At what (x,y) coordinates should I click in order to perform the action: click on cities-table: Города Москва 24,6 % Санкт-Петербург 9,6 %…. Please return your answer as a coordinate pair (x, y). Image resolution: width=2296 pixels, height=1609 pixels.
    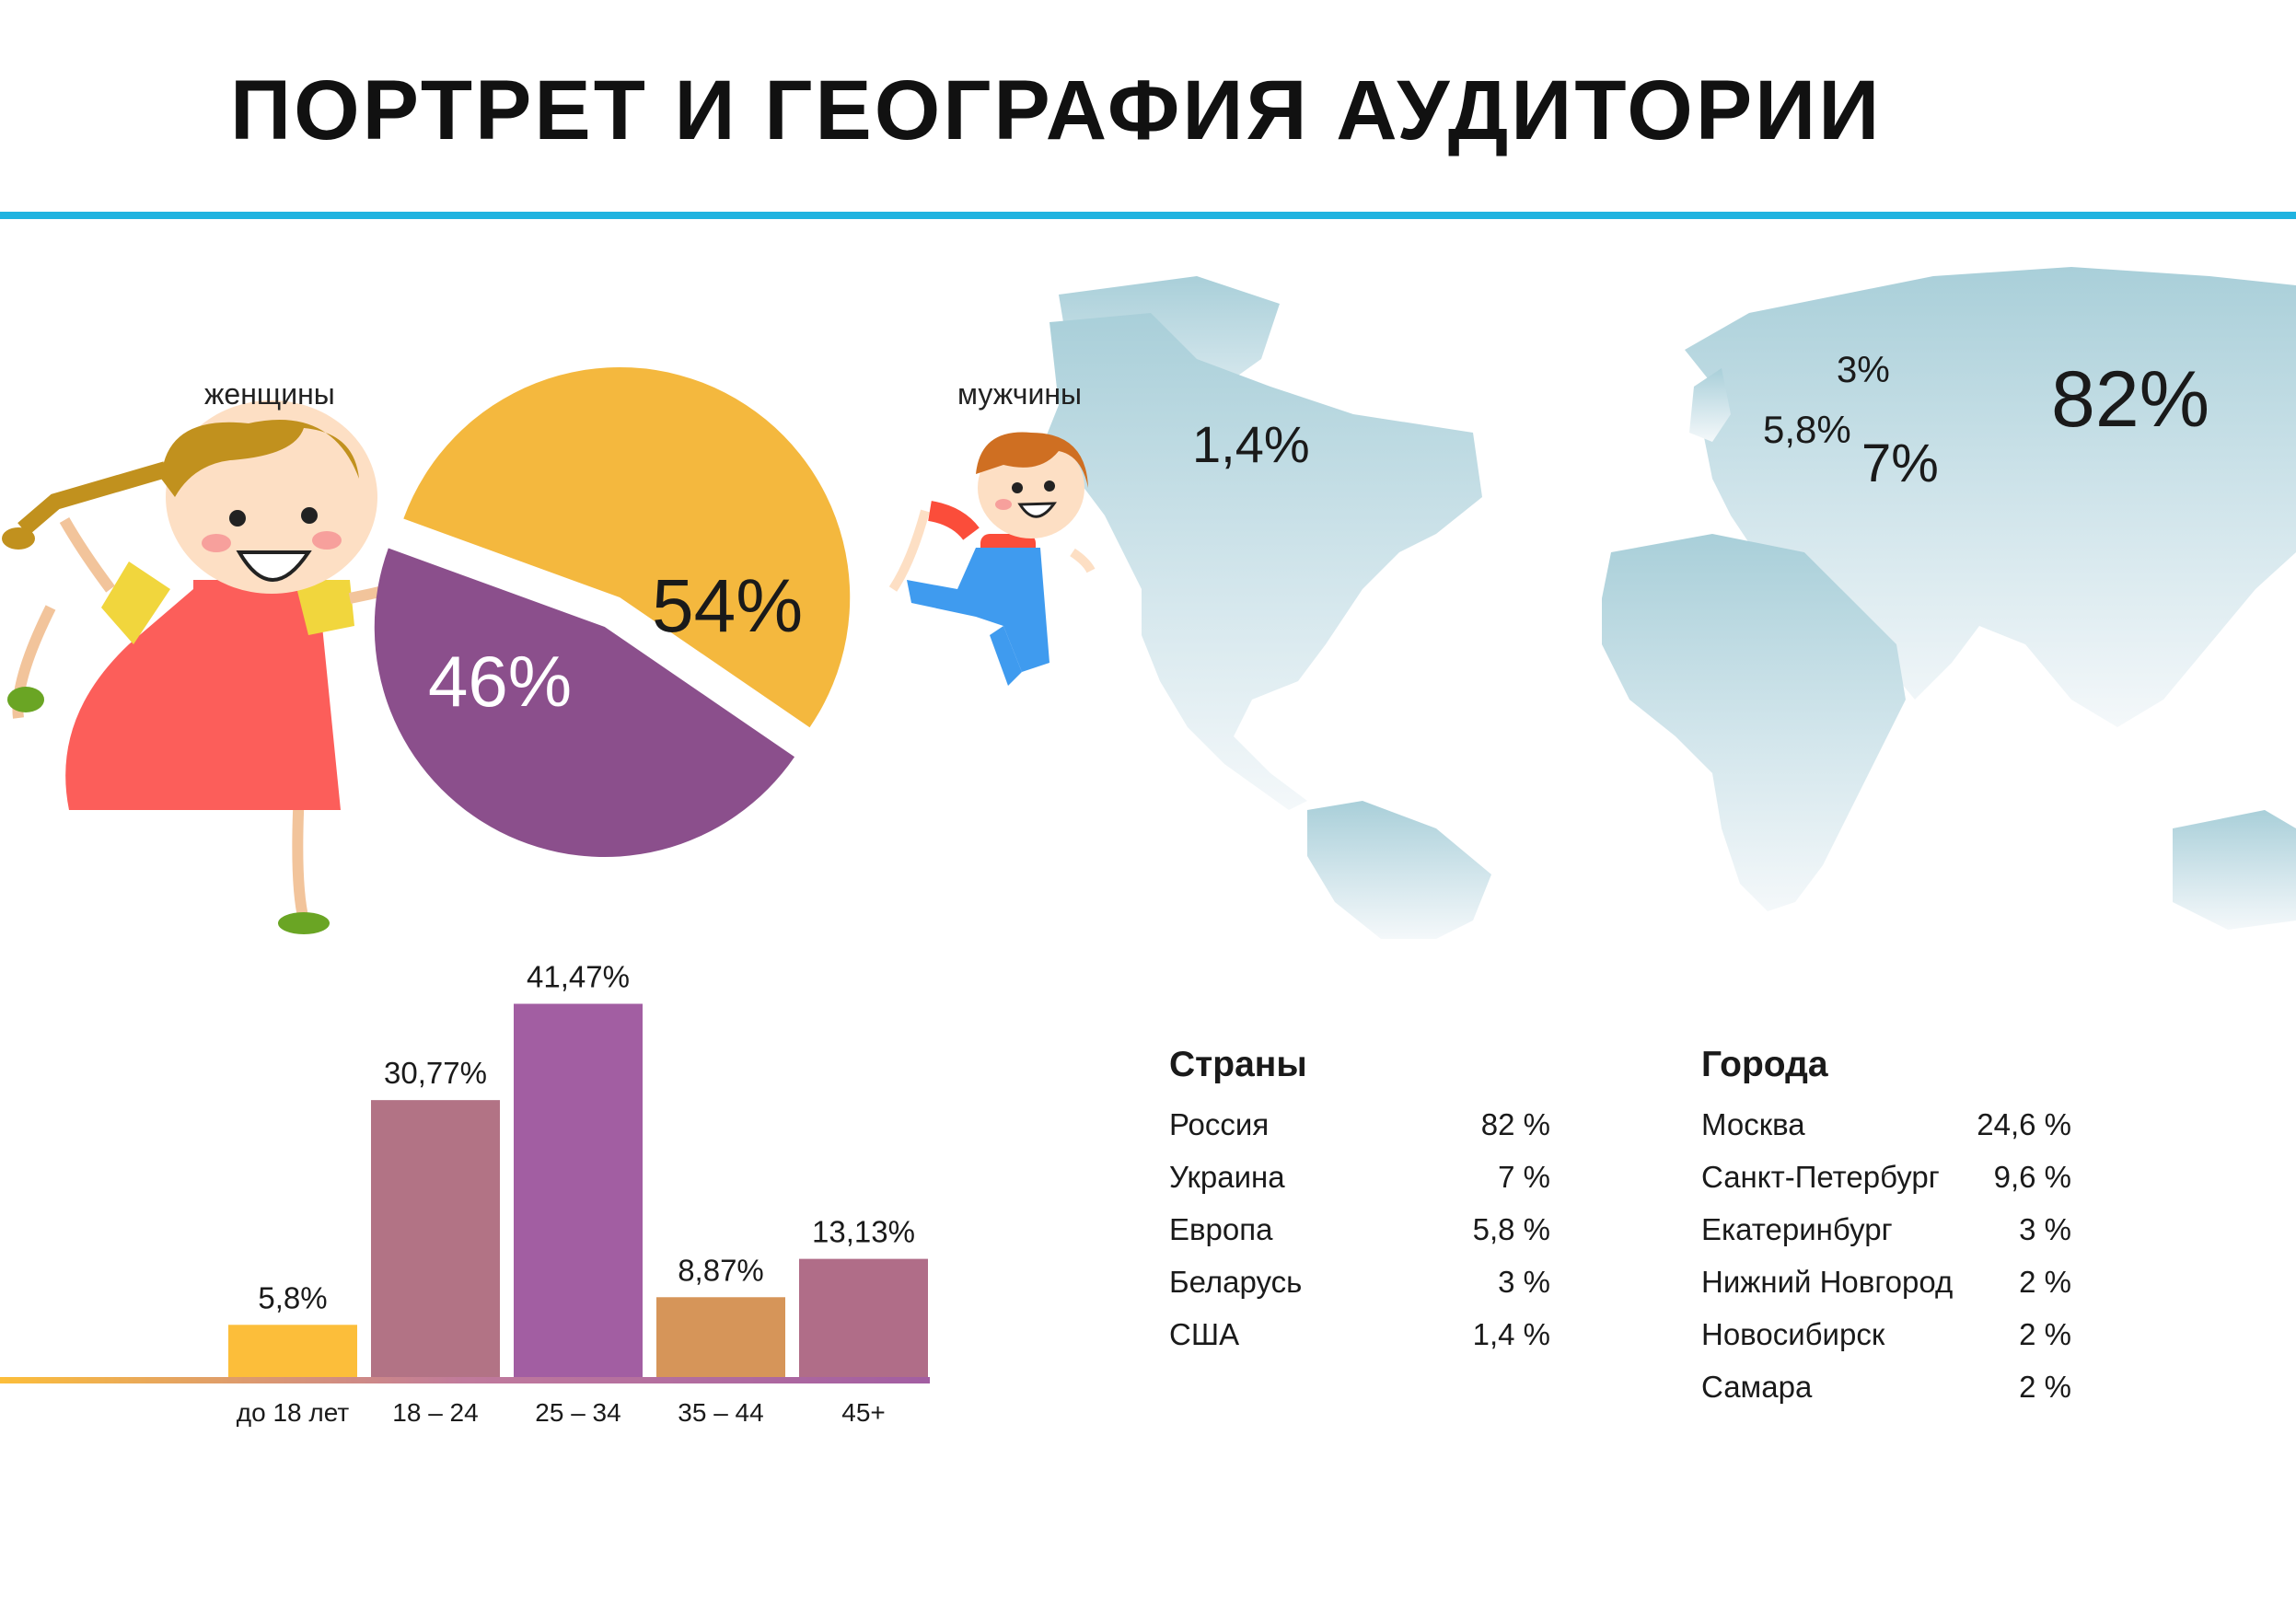
    Looking at the image, I should click on (1886, 1229).